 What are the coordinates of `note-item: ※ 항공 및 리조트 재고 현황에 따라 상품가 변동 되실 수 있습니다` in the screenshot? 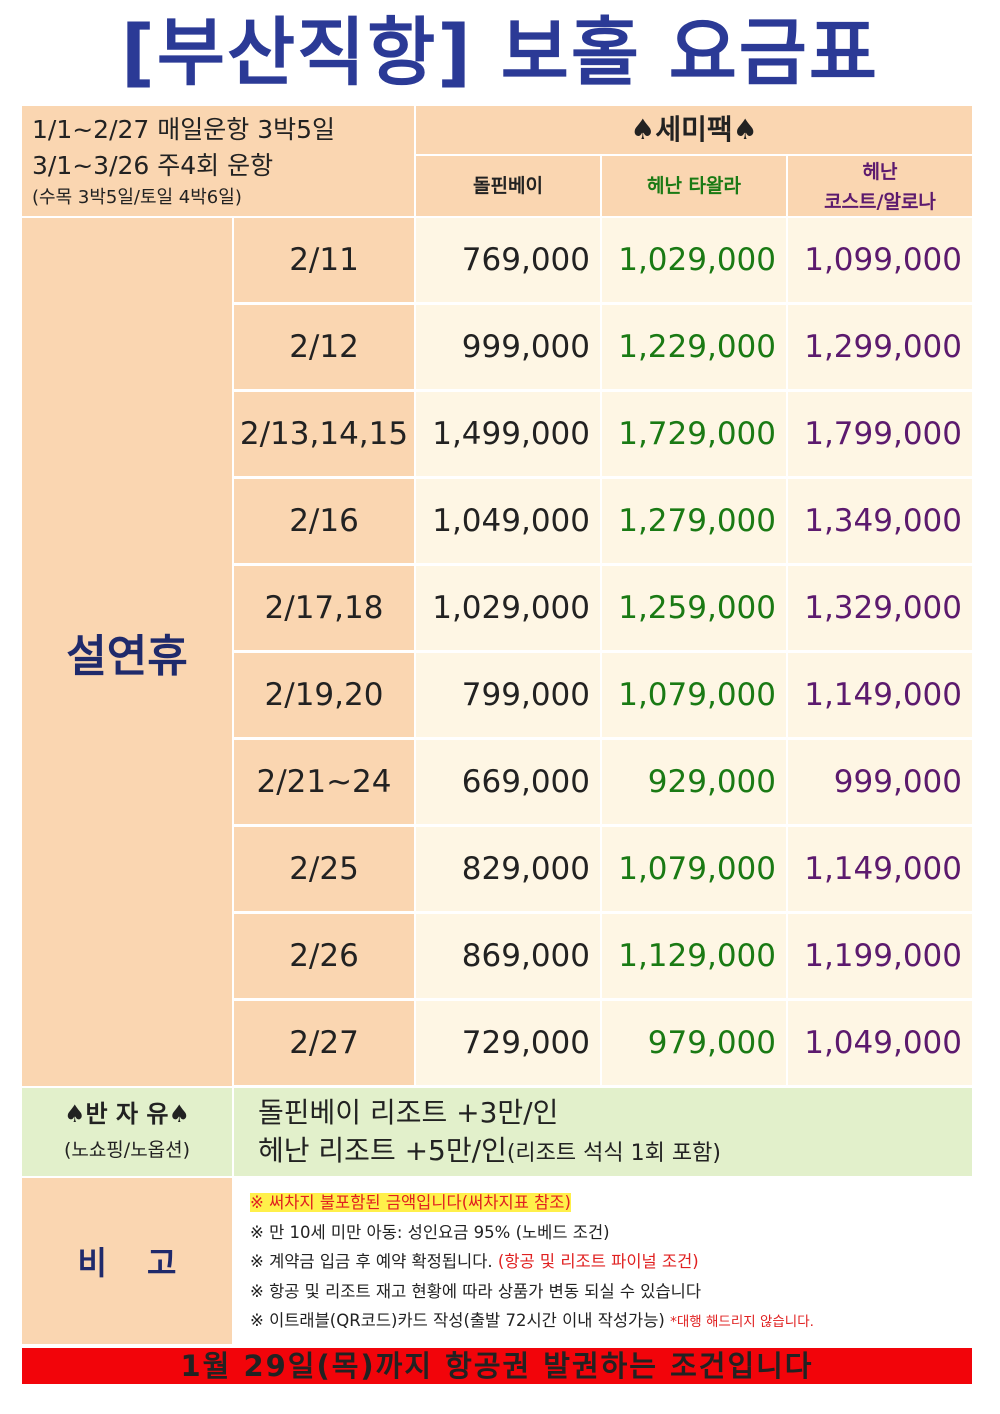 It's located at (476, 1291).